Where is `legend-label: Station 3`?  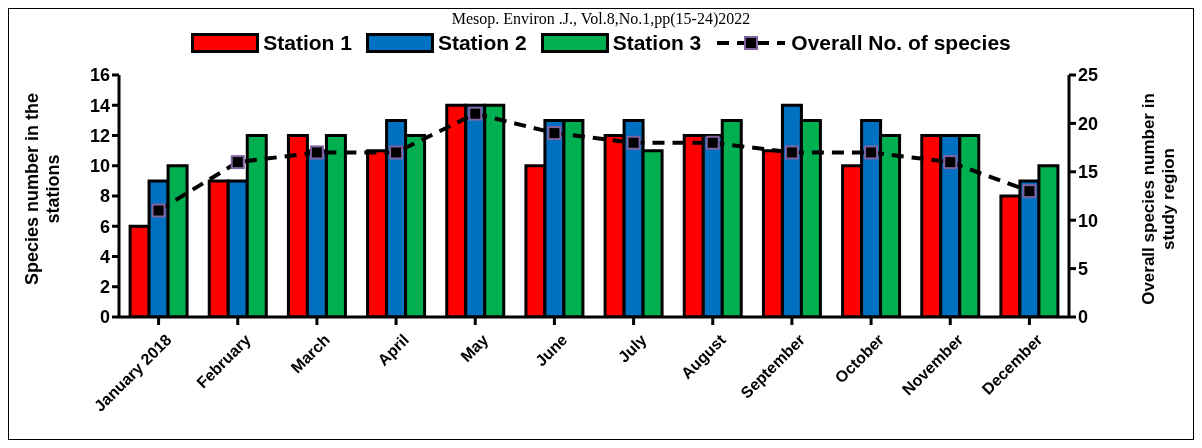
legend-label: Station 3 is located at coordinates (657, 43).